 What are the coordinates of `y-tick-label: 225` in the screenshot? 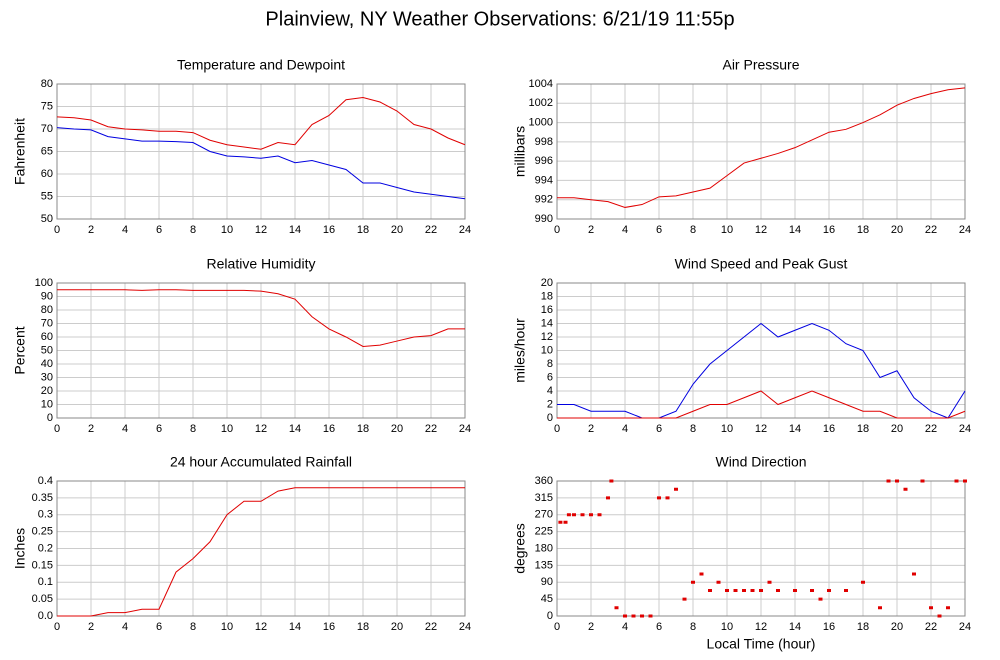 It's located at (544, 532).